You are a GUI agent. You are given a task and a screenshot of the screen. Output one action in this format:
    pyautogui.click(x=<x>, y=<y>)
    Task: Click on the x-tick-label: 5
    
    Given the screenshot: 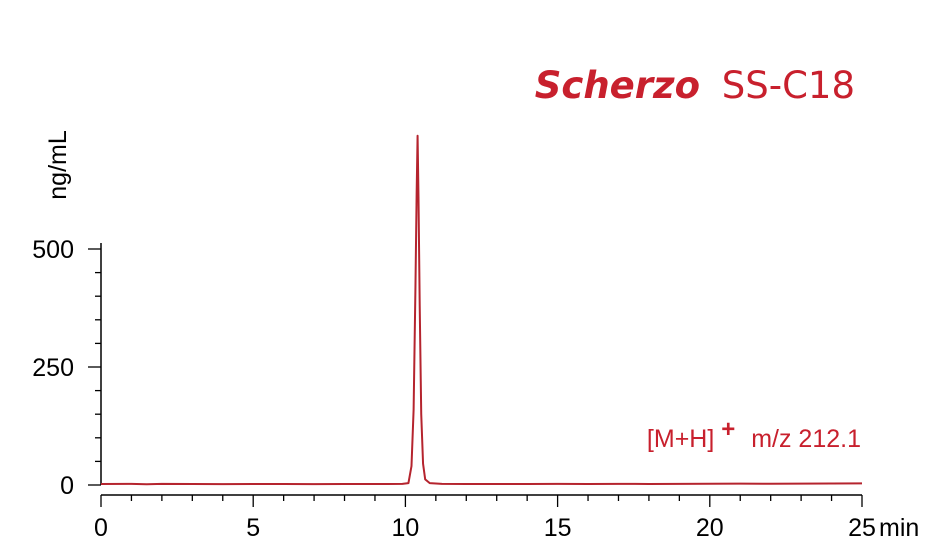 What is the action you would take?
    pyautogui.click(x=253, y=528)
    